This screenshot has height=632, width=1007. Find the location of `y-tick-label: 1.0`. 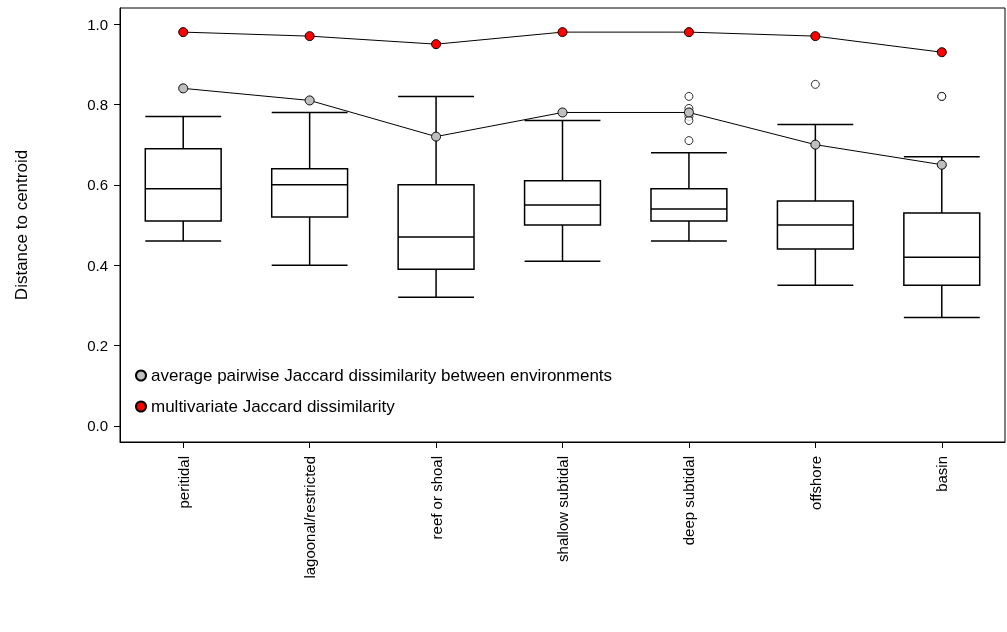

y-tick-label: 1.0 is located at coordinates (97, 24).